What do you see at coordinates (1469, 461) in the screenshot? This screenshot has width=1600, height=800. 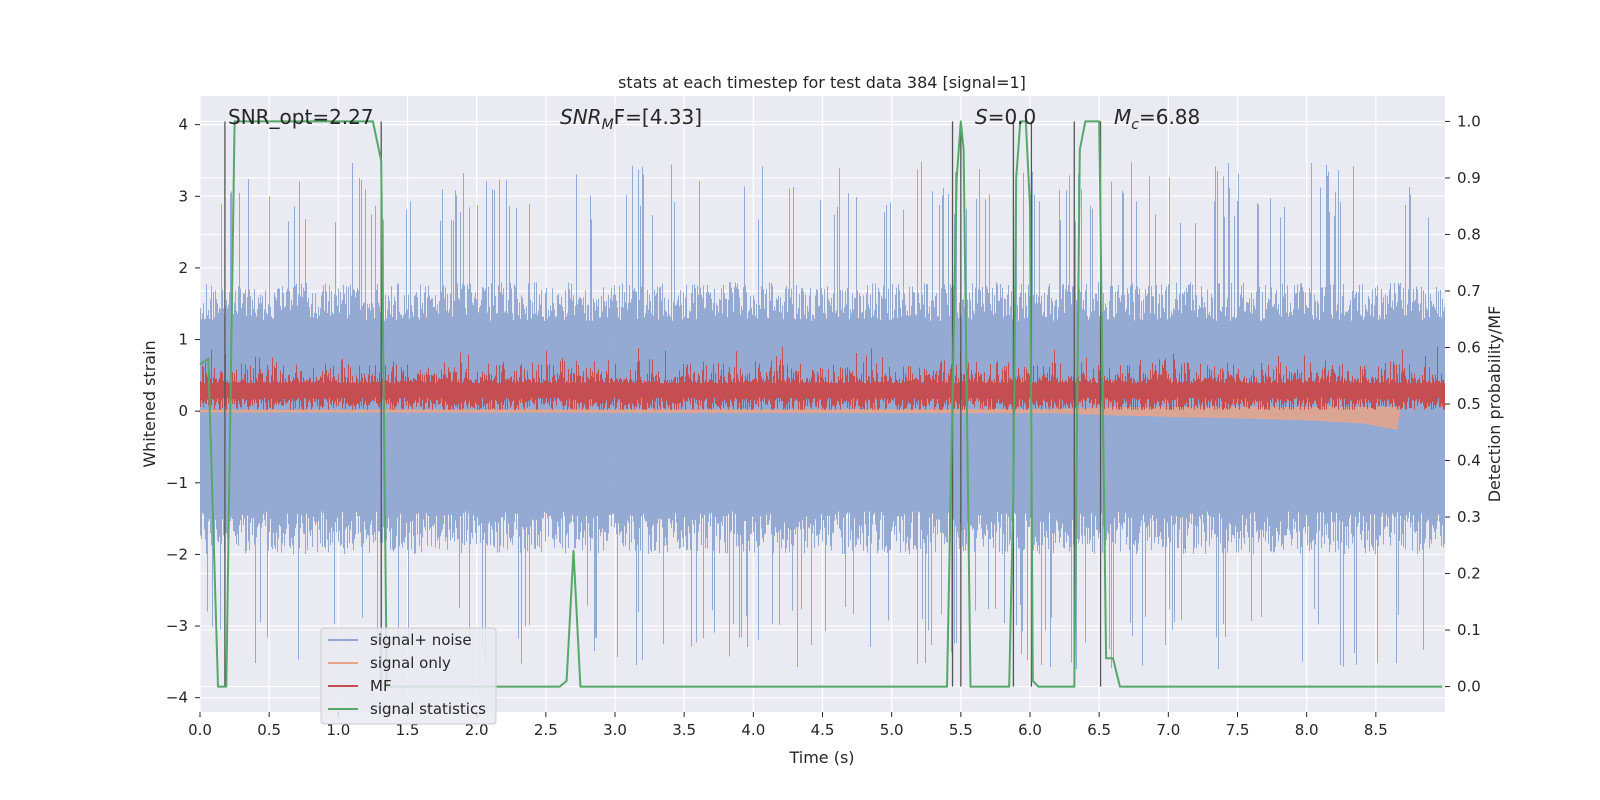 I see `y-right-tick-label-4: 0.4` at bounding box center [1469, 461].